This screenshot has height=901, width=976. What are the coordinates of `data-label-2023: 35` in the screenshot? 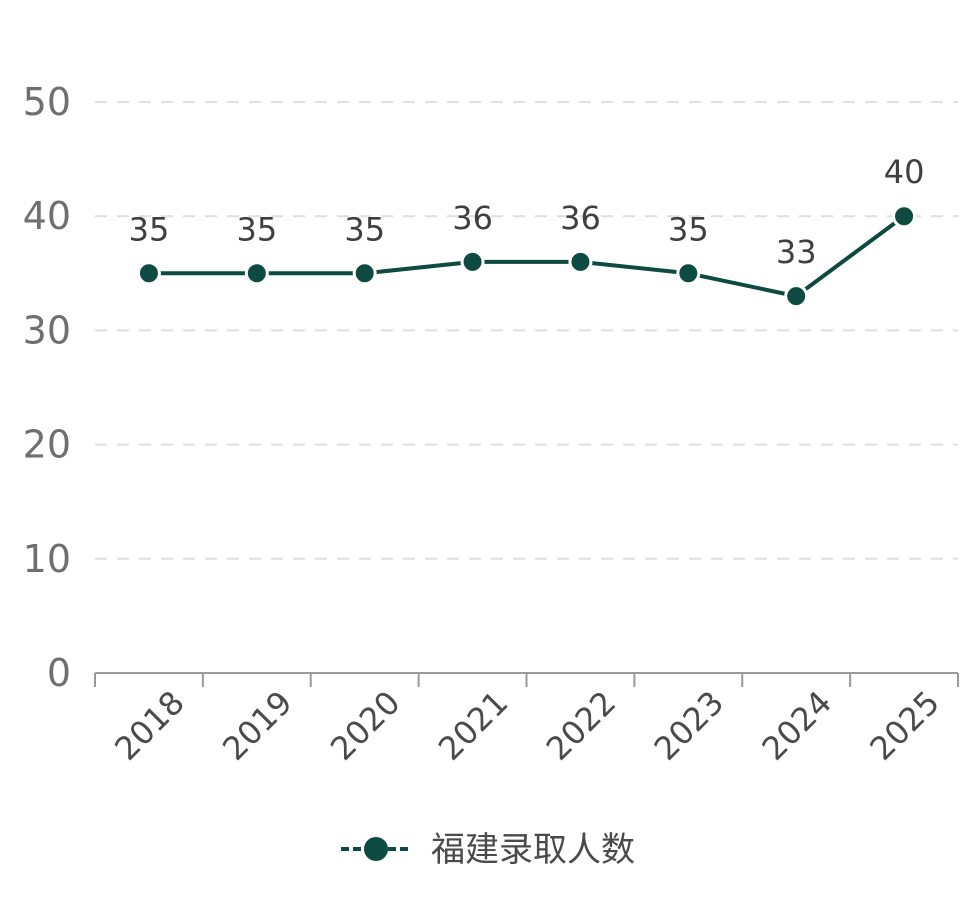 It's located at (688, 229).